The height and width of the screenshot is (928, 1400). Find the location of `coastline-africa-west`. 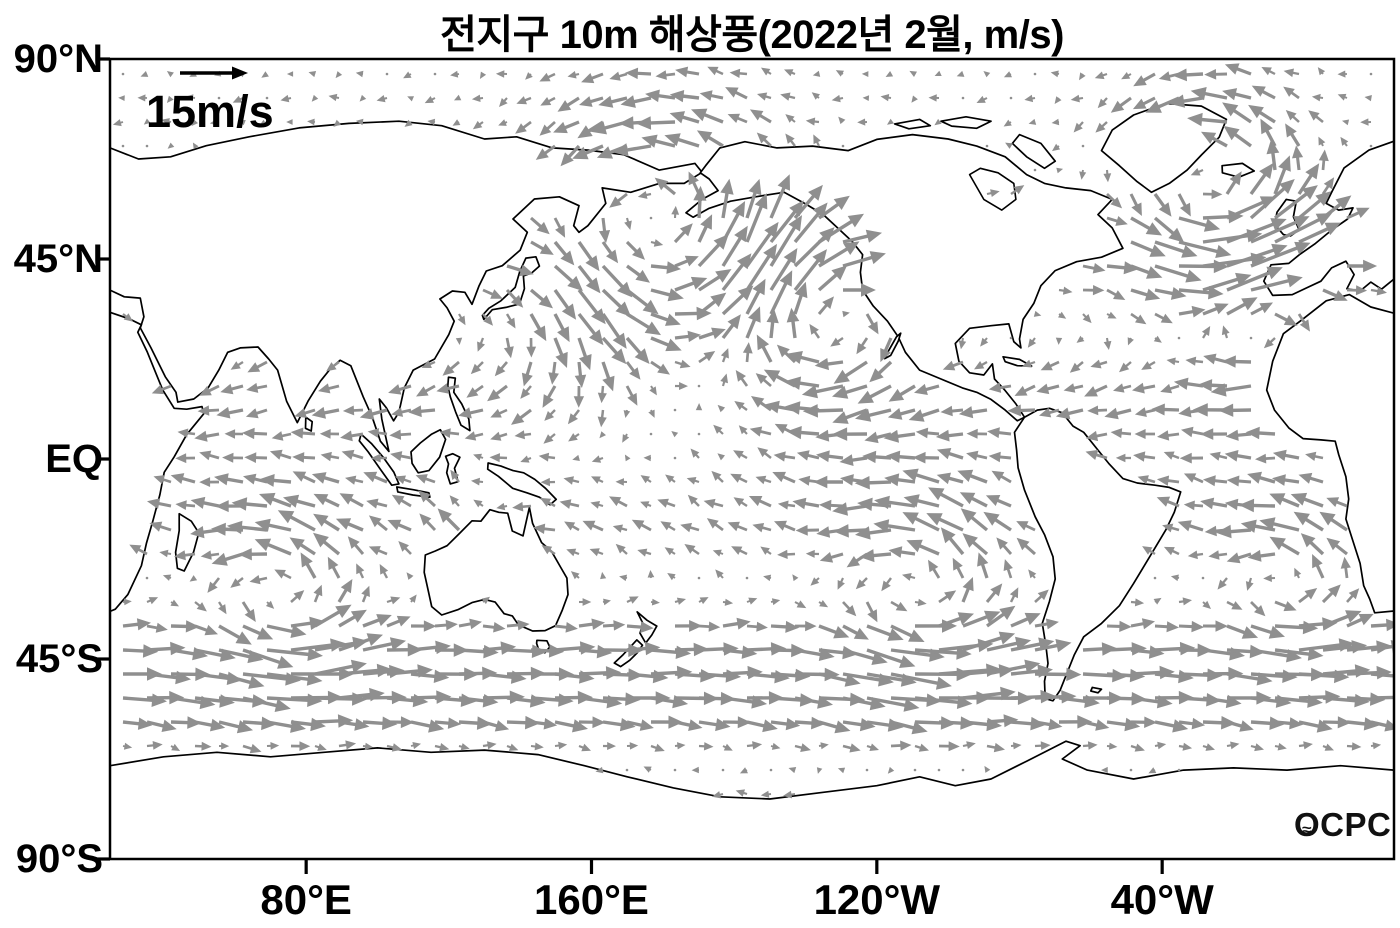

coastline-africa-west is located at coordinates (1329, 453).